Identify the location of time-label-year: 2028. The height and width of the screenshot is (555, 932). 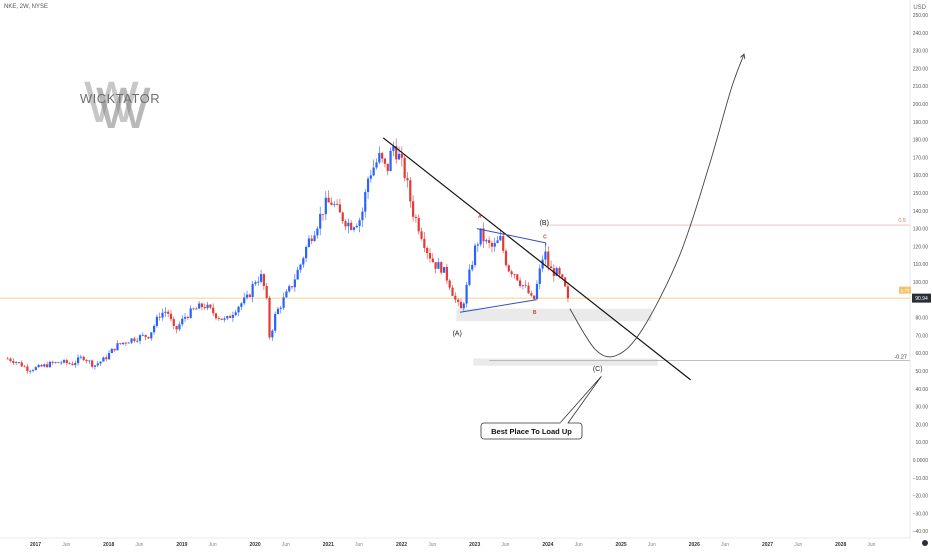
(840, 545).